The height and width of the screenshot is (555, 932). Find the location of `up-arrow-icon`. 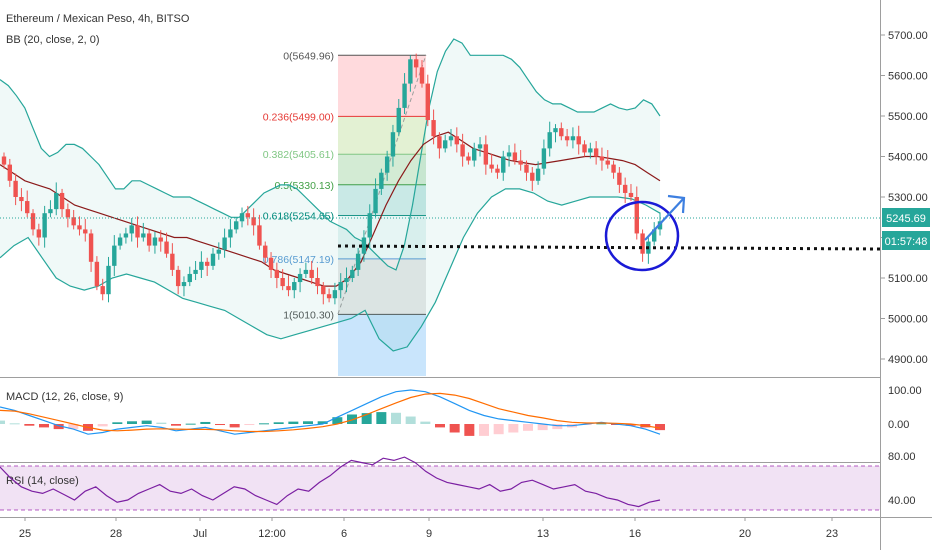

up-arrow-icon is located at coordinates (665, 217).